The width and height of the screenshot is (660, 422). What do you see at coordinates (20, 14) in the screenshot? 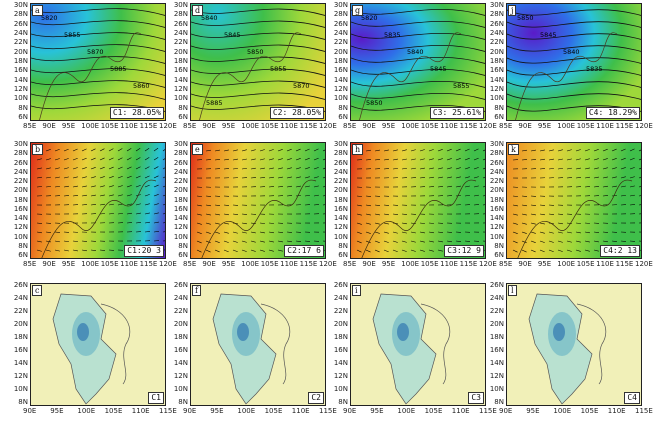
I see `y-tick-label: 28N` at bounding box center [20, 14].